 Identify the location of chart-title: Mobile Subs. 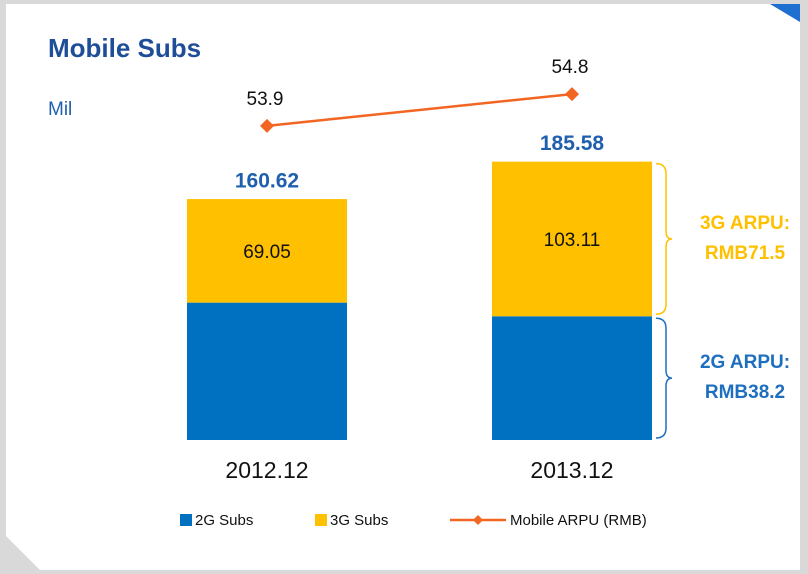
(124, 48).